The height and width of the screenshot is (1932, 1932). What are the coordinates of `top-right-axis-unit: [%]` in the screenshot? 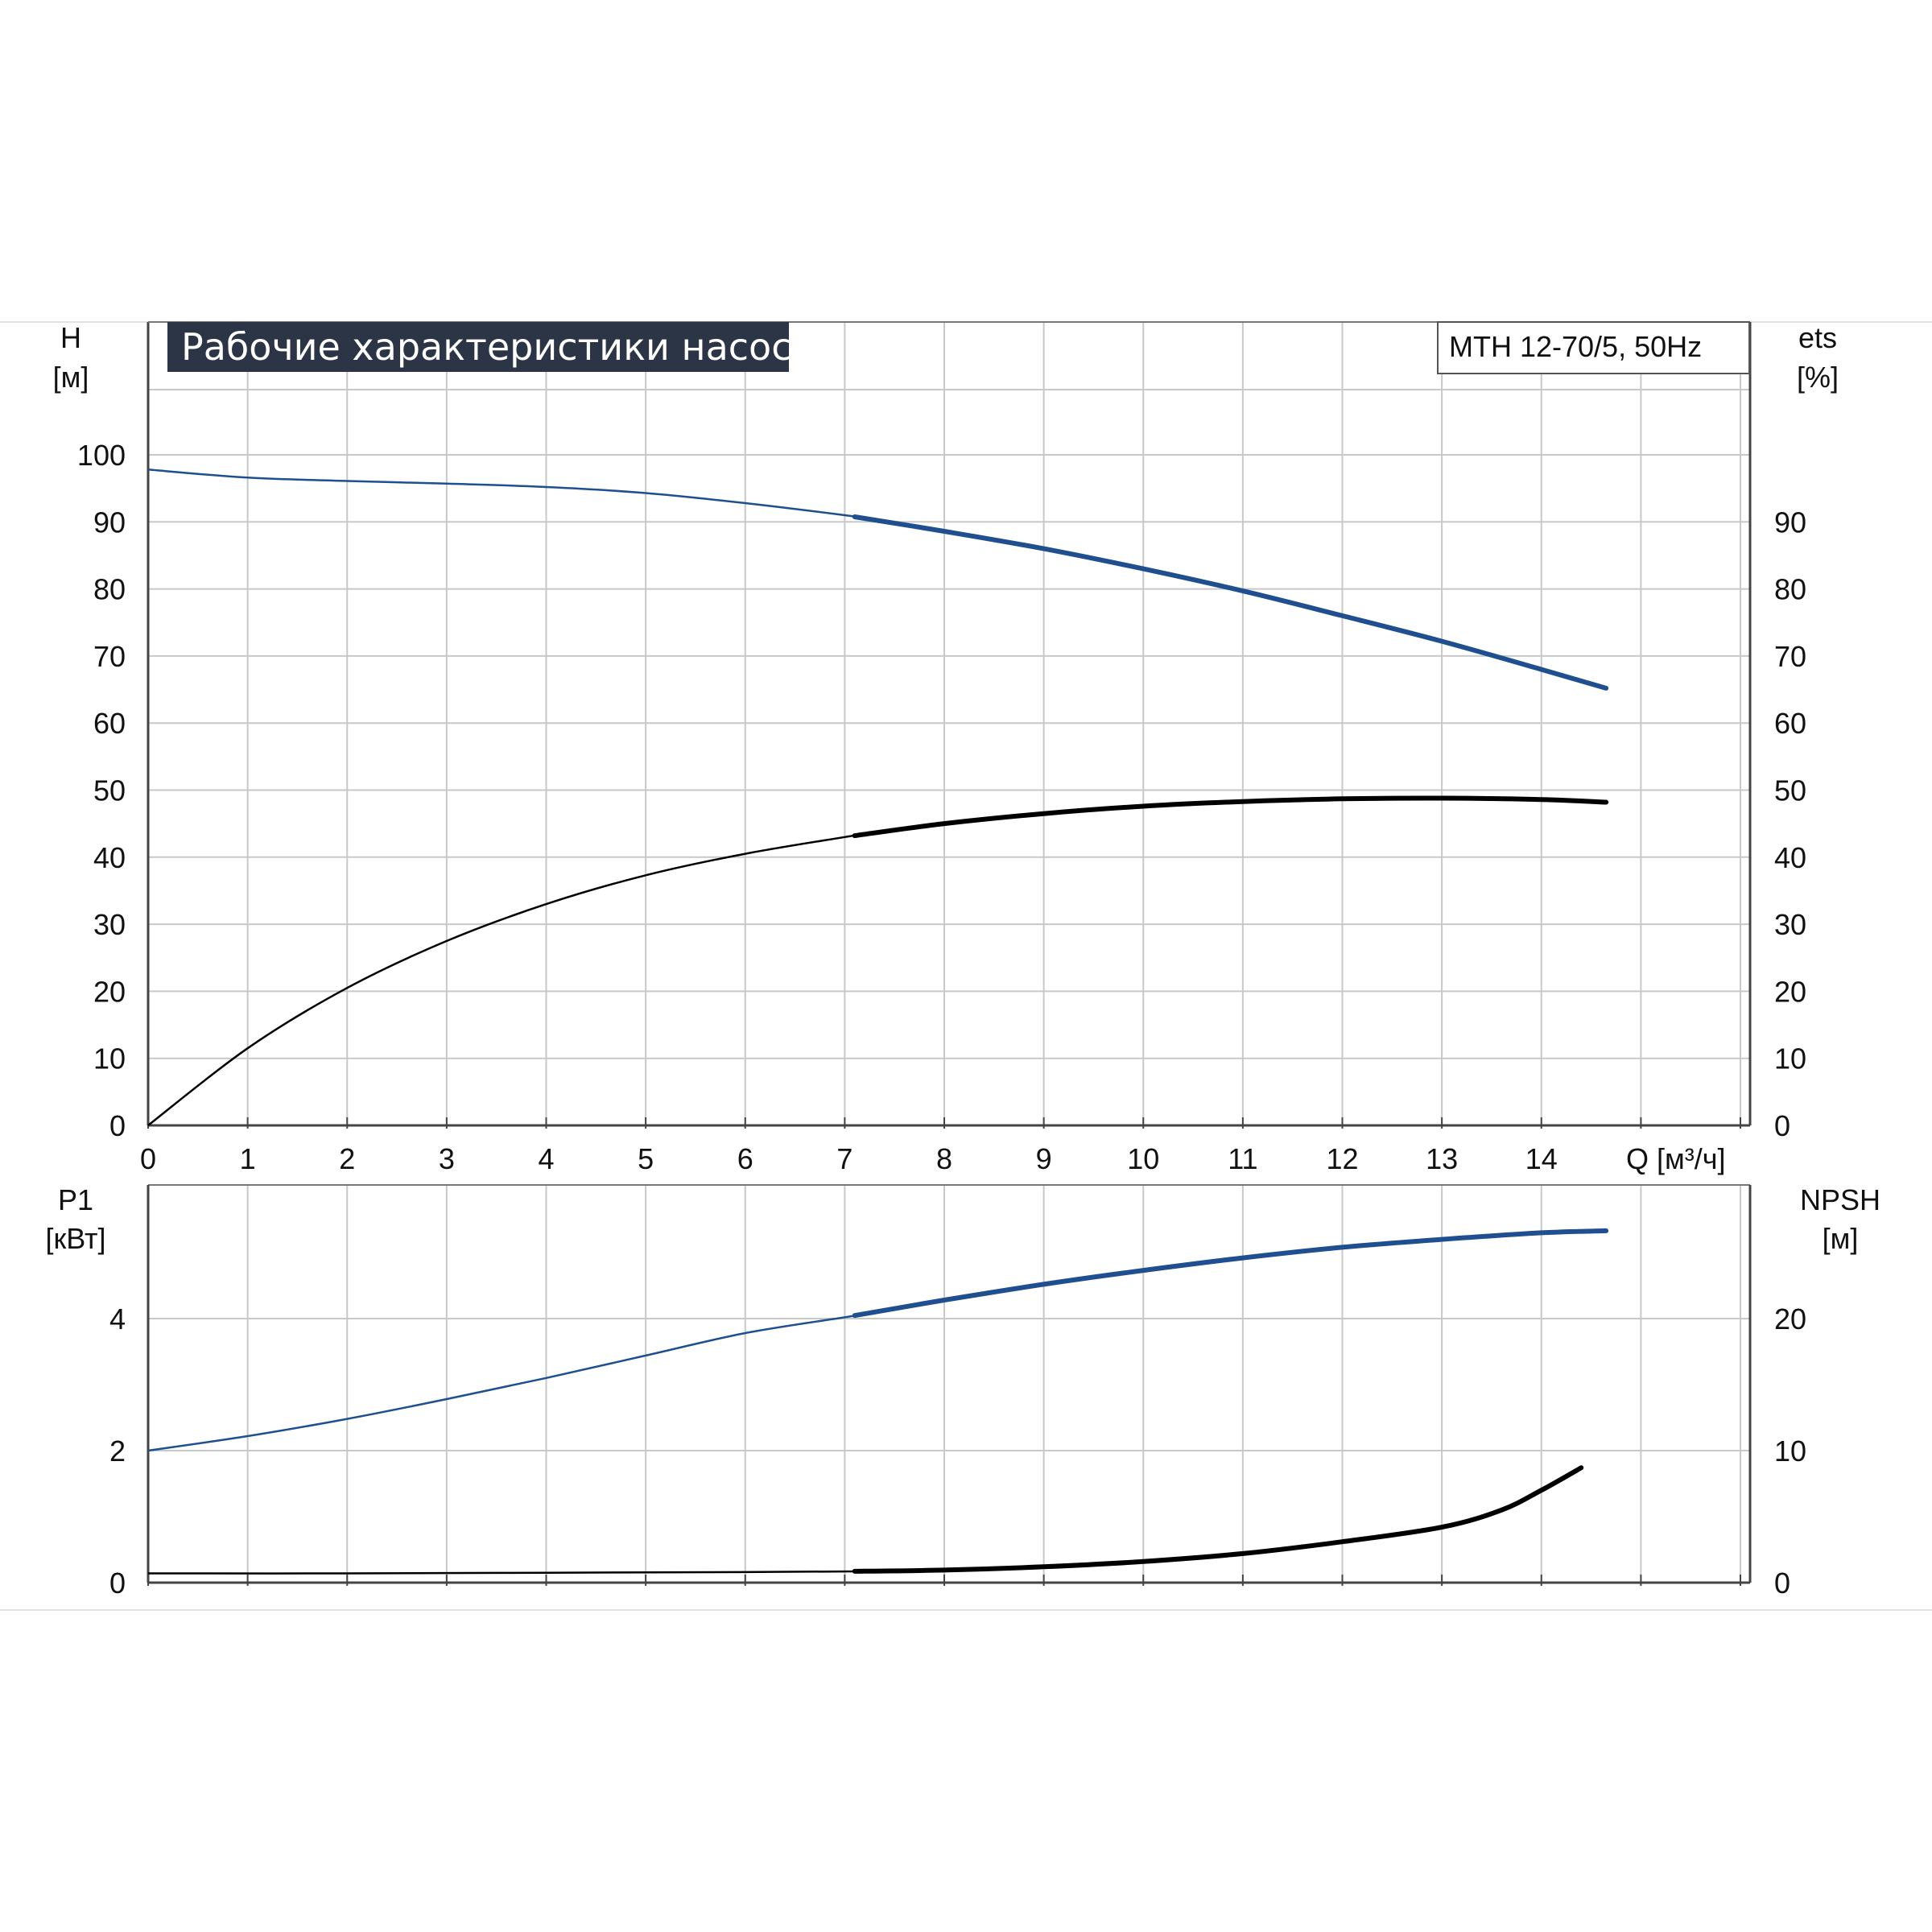 It's located at (1818, 377).